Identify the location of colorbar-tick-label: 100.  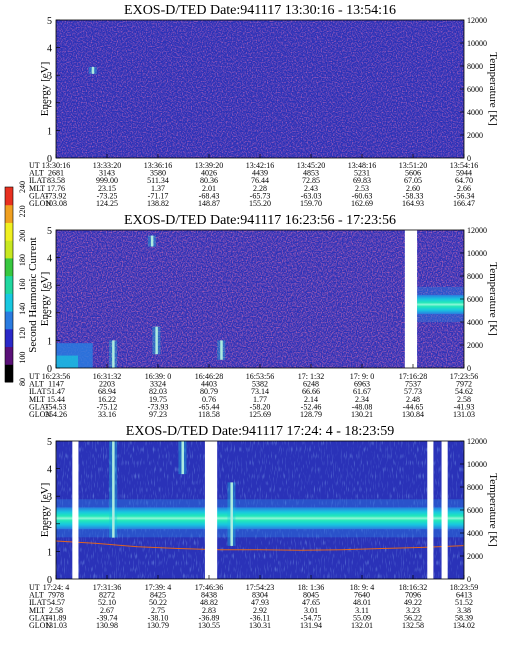
(22, 358).